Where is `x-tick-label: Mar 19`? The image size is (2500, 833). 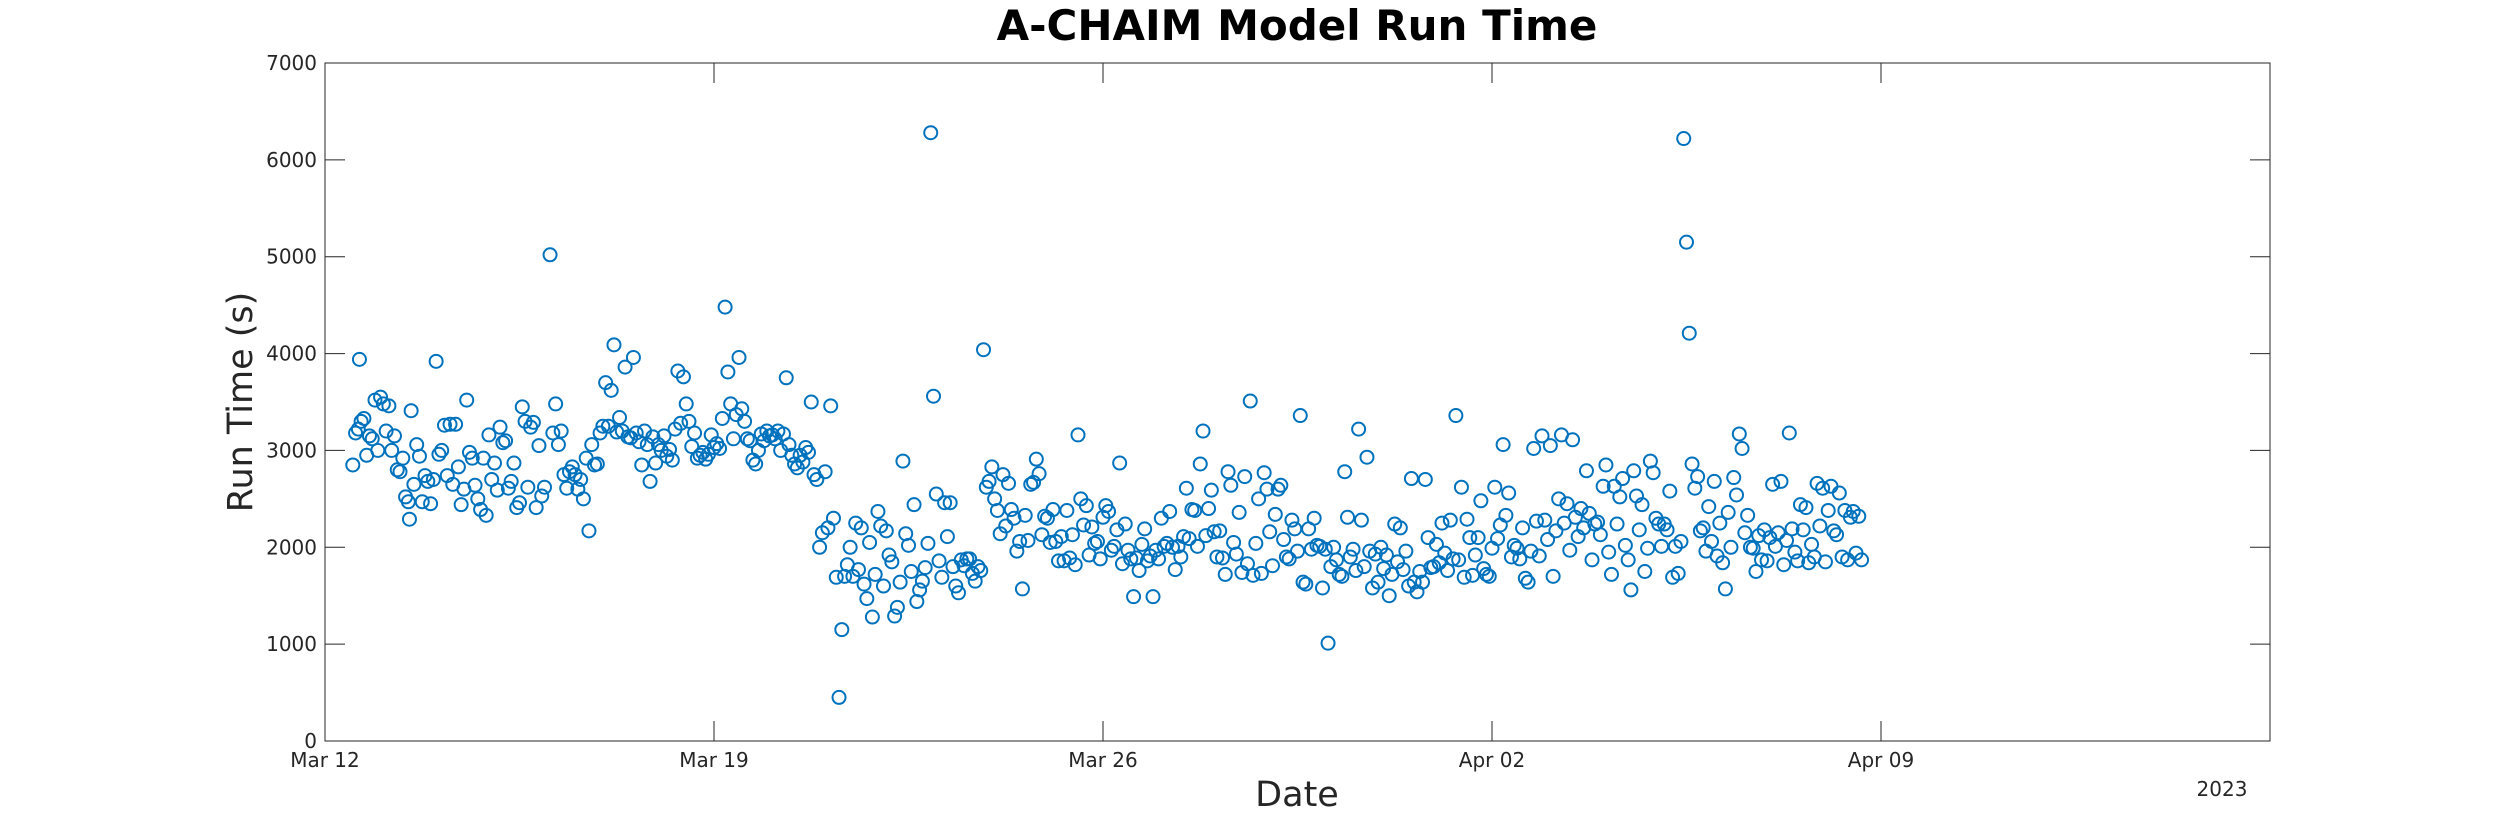 x-tick-label: Mar 19 is located at coordinates (714, 760).